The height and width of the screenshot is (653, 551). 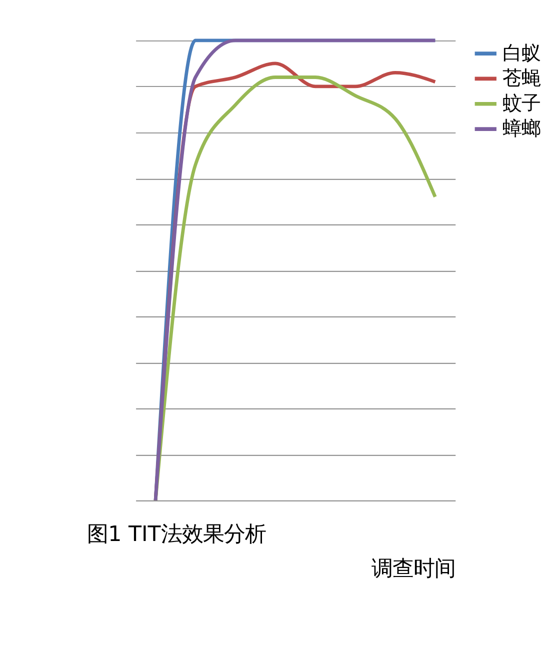 I want to click on caption: 图1 TIT法效果分析, so click(x=176, y=535).